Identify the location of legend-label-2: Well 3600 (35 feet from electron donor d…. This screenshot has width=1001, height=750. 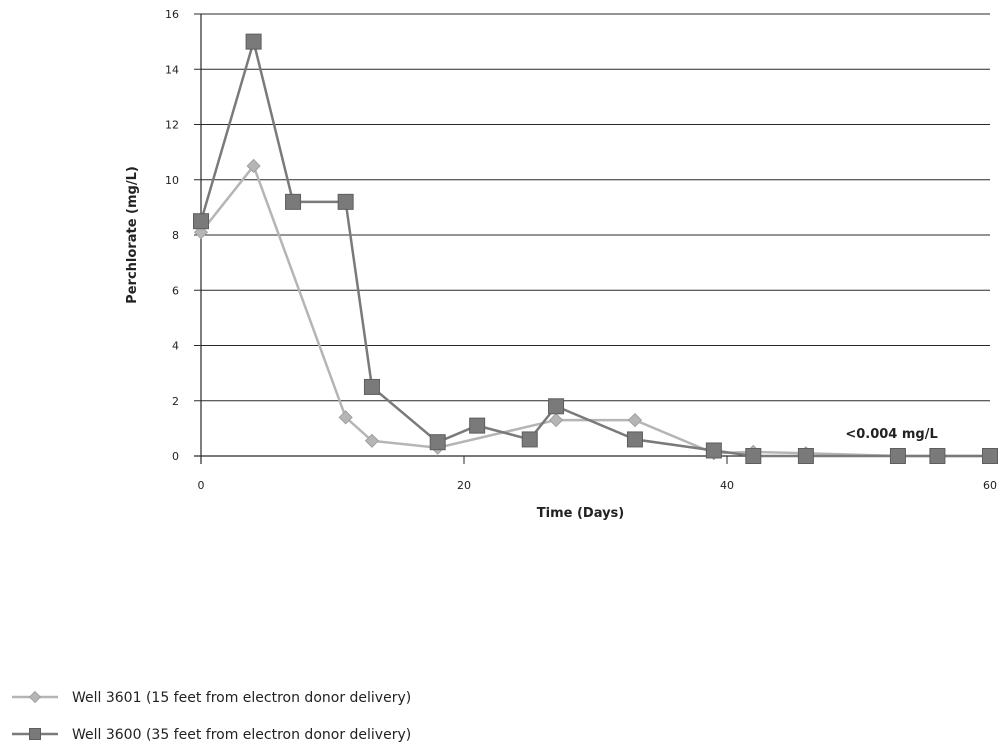
(241, 735).